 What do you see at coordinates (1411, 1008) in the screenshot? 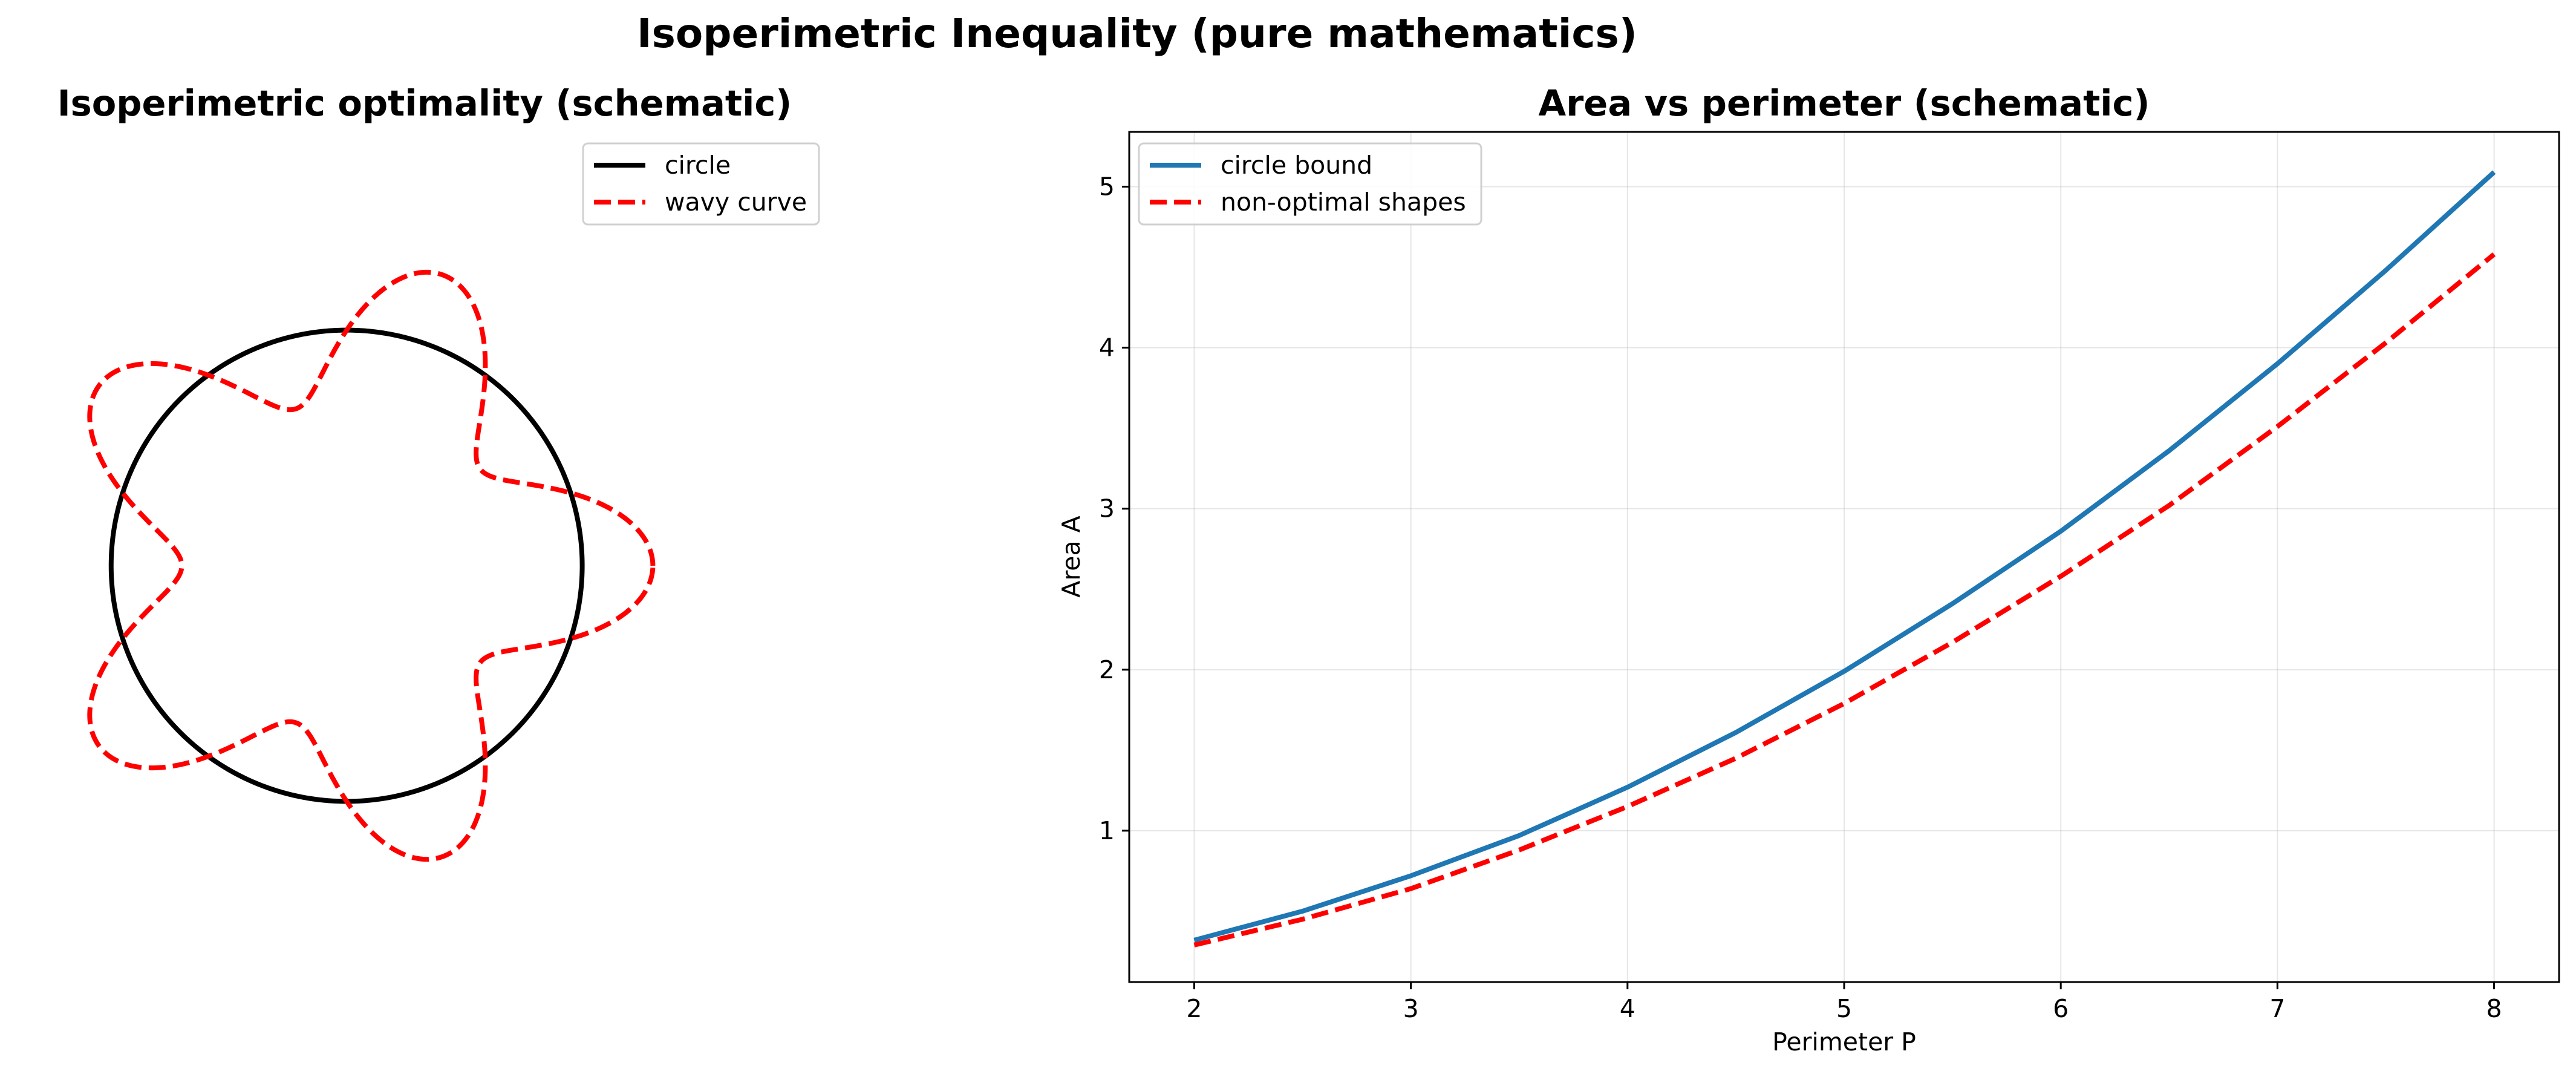
I see `x-tick-label: 3` at bounding box center [1411, 1008].